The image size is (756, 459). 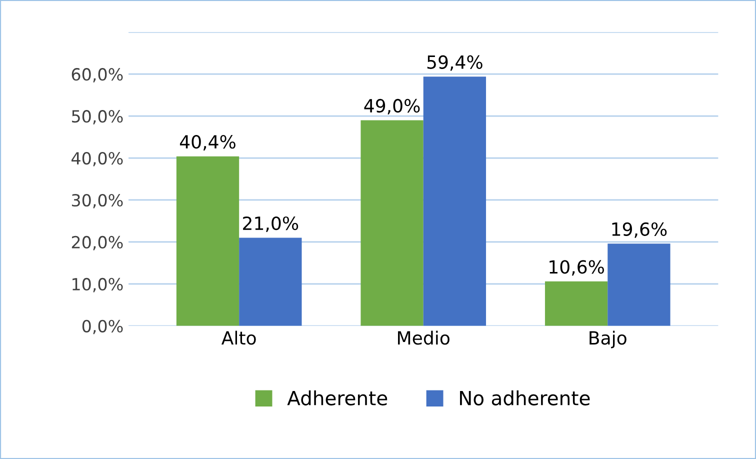 What do you see at coordinates (454, 63) in the screenshot?
I see `data-label: 59,4%` at bounding box center [454, 63].